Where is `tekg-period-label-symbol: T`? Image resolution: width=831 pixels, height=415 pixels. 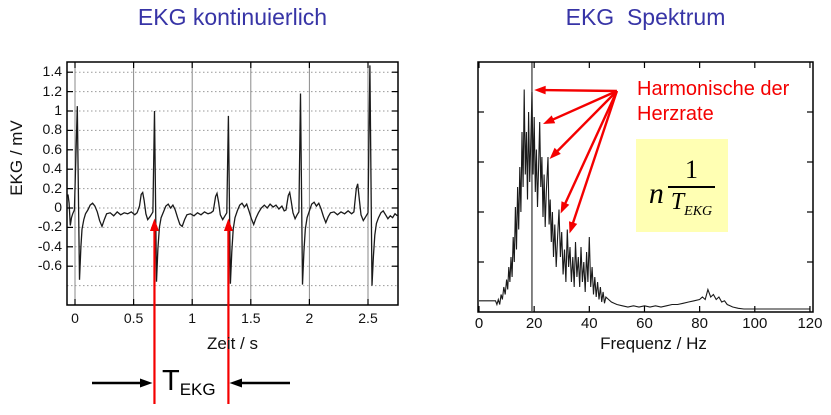
tekg-period-label-symbol: T is located at coordinates (171, 381).